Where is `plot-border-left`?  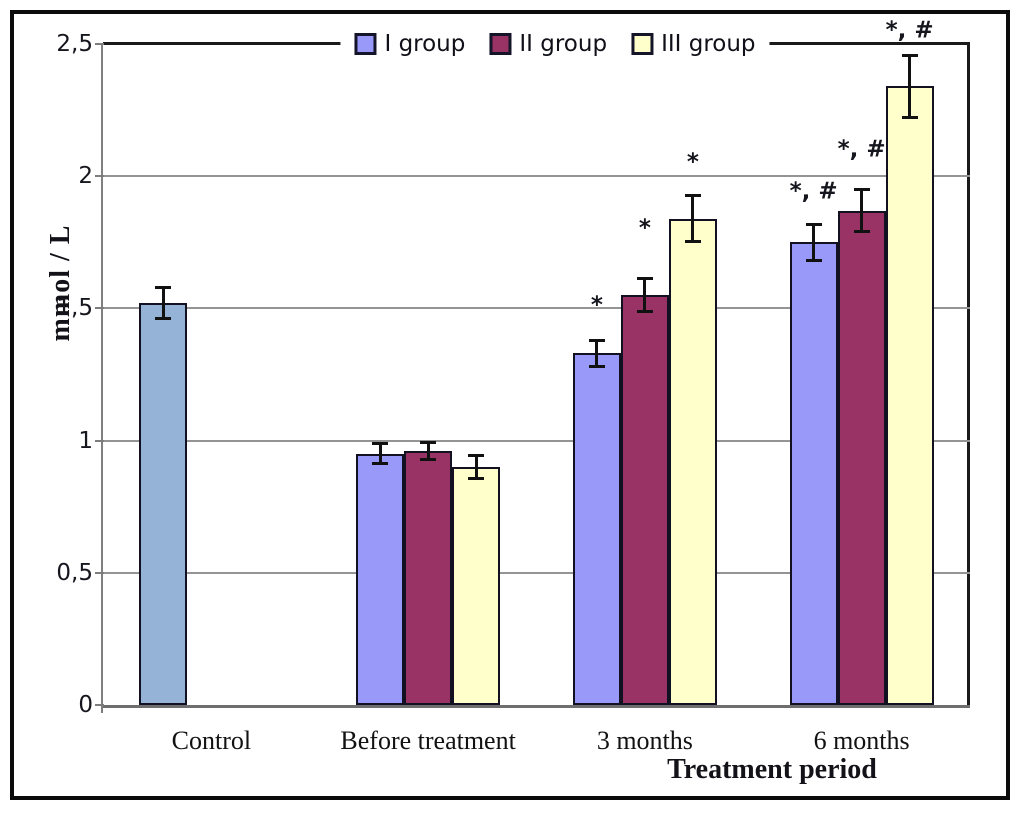 plot-border-left is located at coordinates (102, 376).